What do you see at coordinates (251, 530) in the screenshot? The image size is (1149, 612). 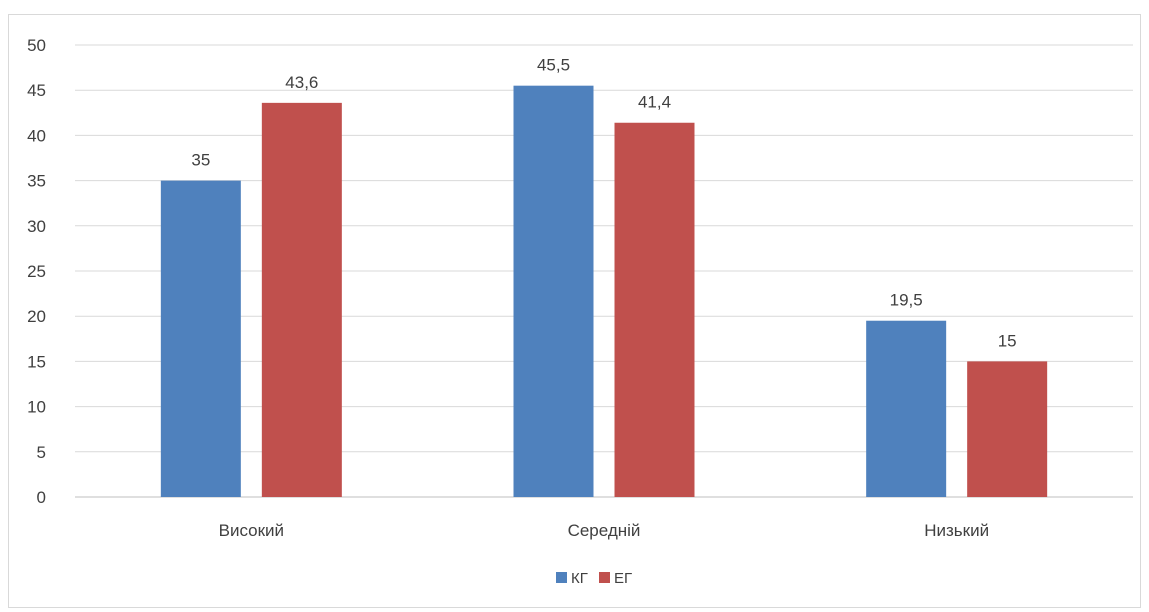 I see `category-label: Високий` at bounding box center [251, 530].